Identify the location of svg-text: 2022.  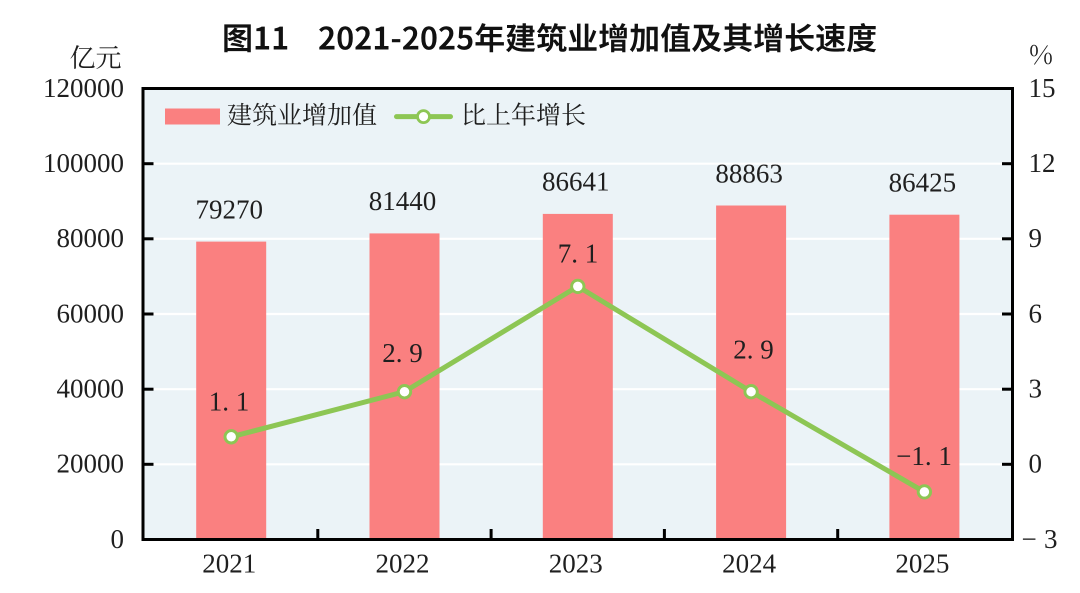
(403, 563).